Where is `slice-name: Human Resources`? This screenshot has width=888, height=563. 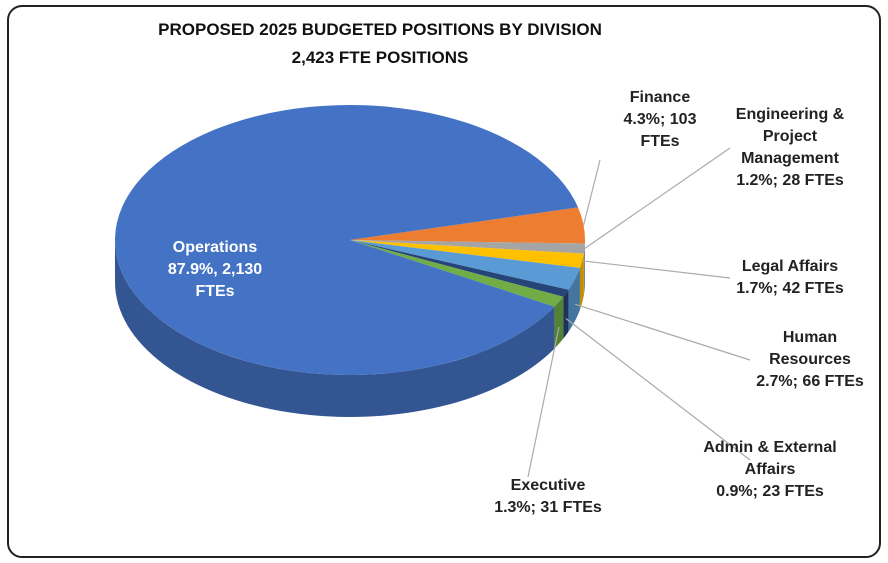
slice-name: Human Resources is located at coordinates (810, 348).